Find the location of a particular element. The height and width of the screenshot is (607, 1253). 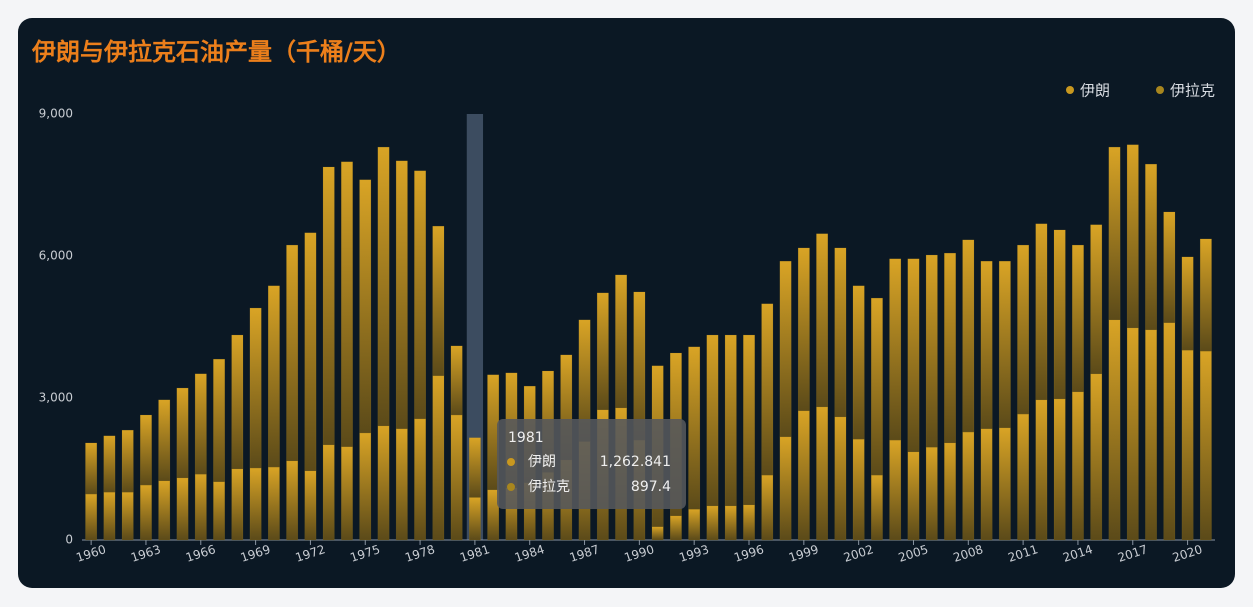

y-tick-label: 0 is located at coordinates (69, 540).